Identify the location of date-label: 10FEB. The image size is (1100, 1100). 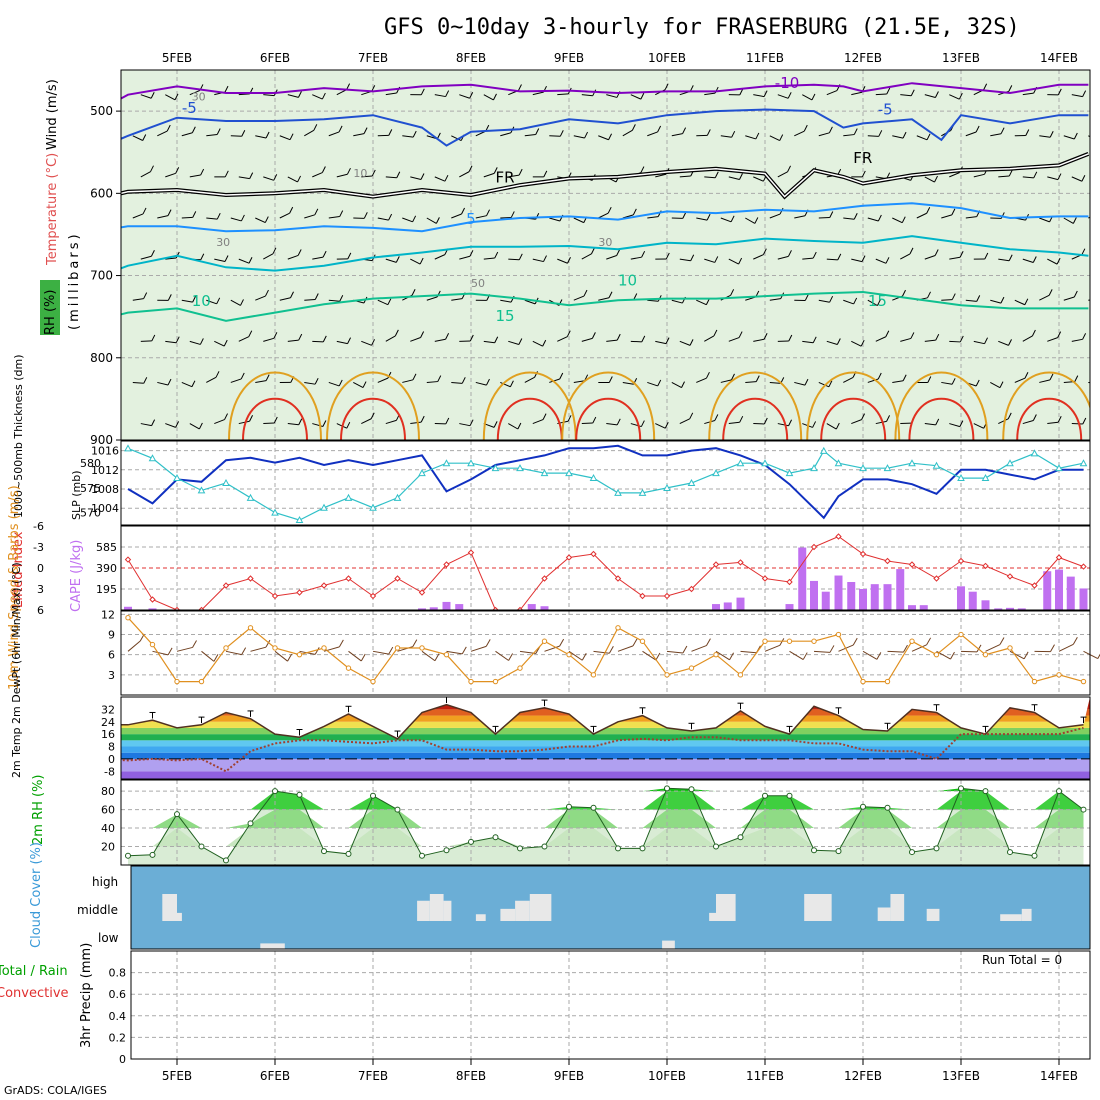
(667, 1076).